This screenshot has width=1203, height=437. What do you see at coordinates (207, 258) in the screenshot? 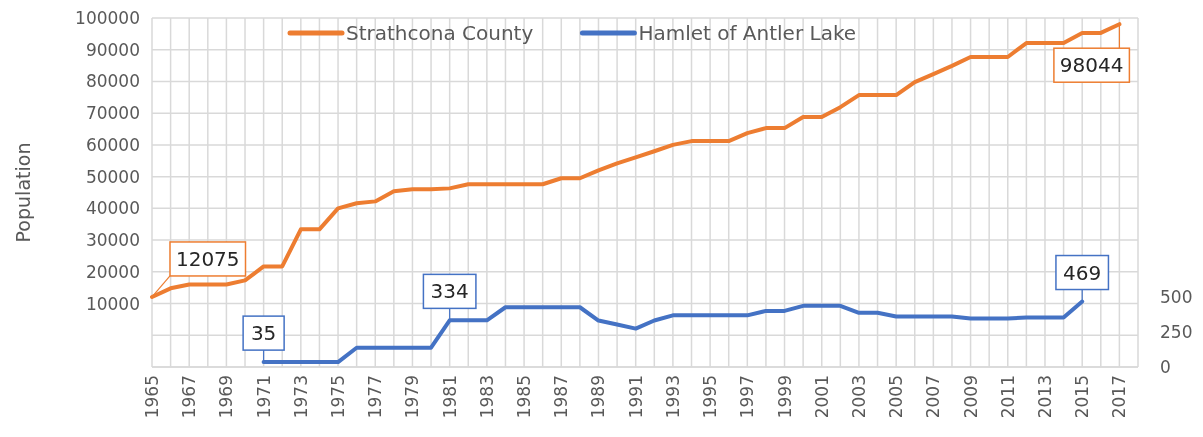
I see `data-label: 12075` at bounding box center [207, 258].